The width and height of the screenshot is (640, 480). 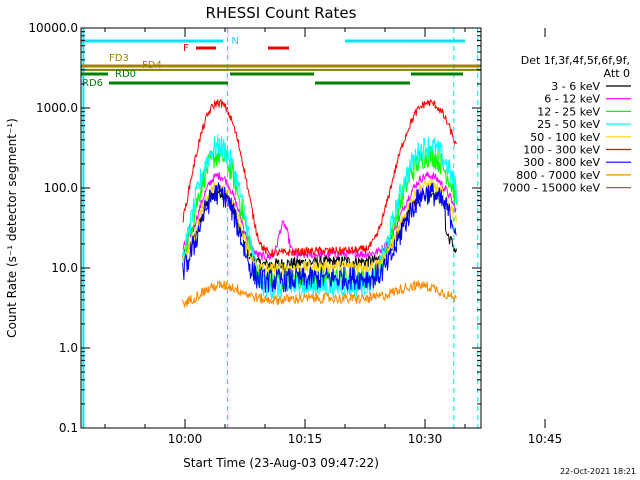 I want to click on x-tick-label: 10:15, so click(x=305, y=439).